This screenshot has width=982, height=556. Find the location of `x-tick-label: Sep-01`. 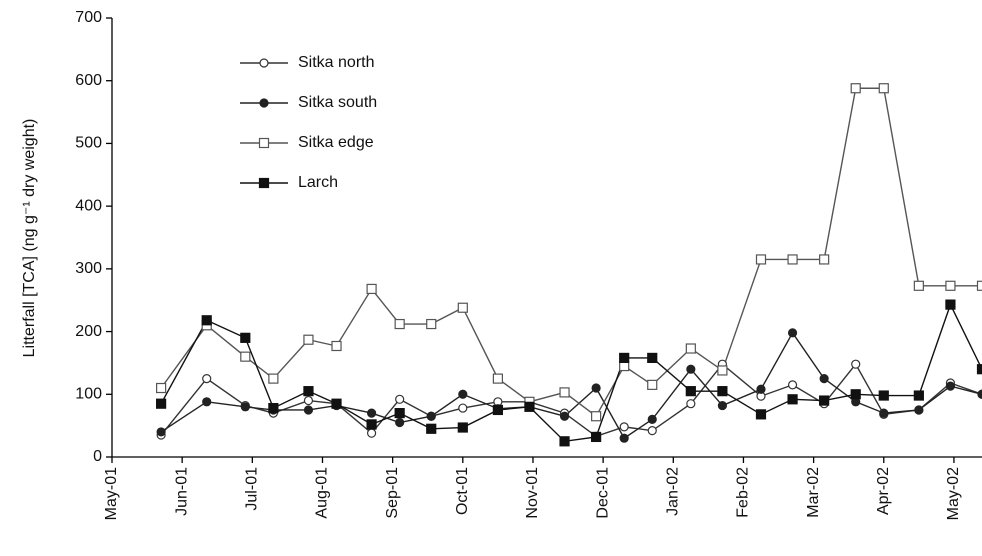

x-tick-label: Sep-01 is located at coordinates (392, 493).